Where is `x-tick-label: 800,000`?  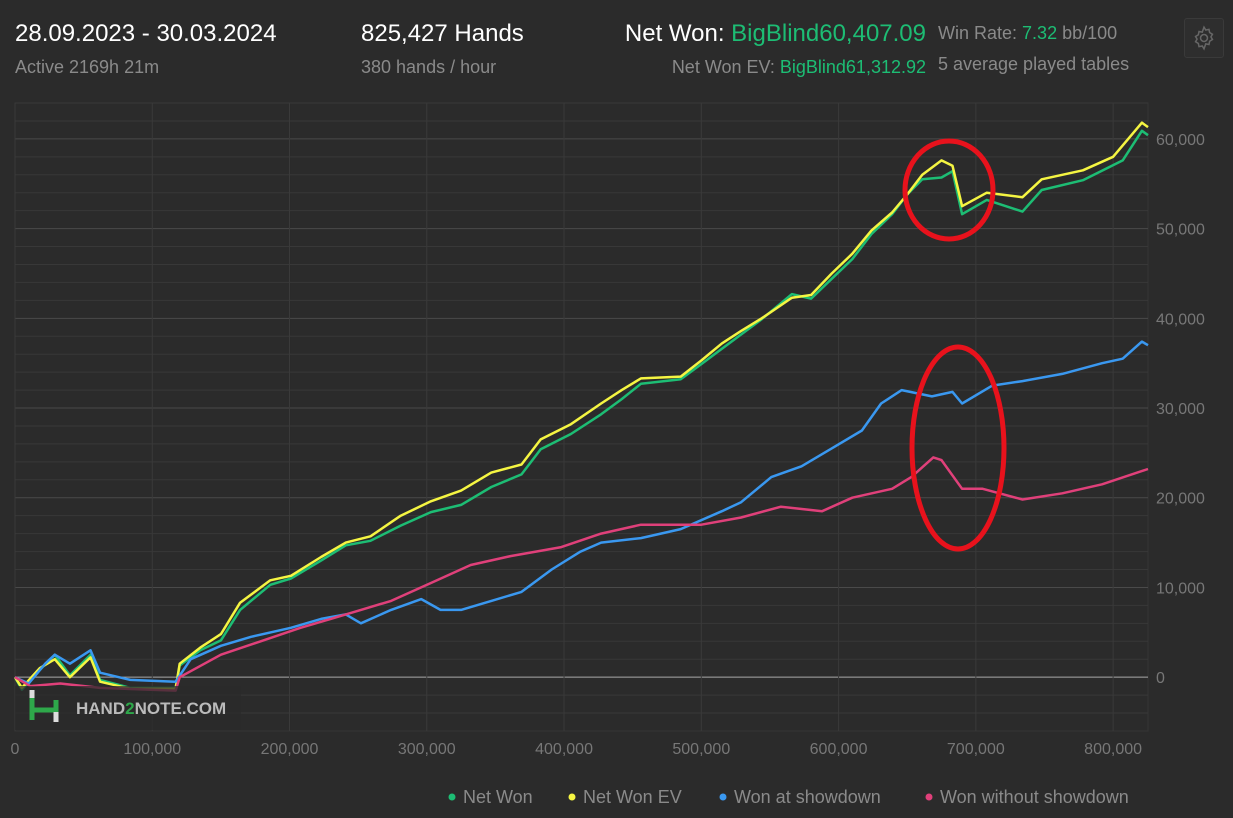 x-tick-label: 800,000 is located at coordinates (1113, 749).